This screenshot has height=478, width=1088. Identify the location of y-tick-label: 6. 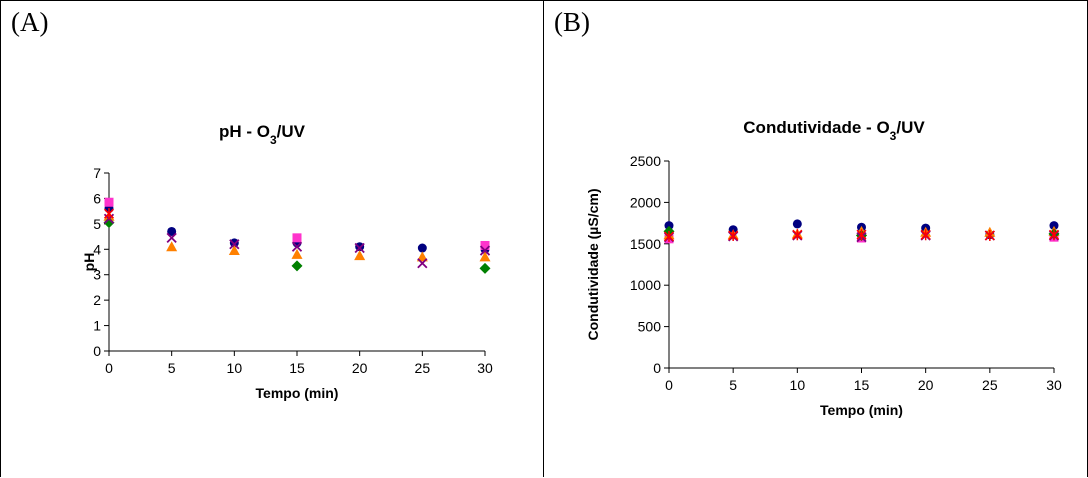
(97, 198).